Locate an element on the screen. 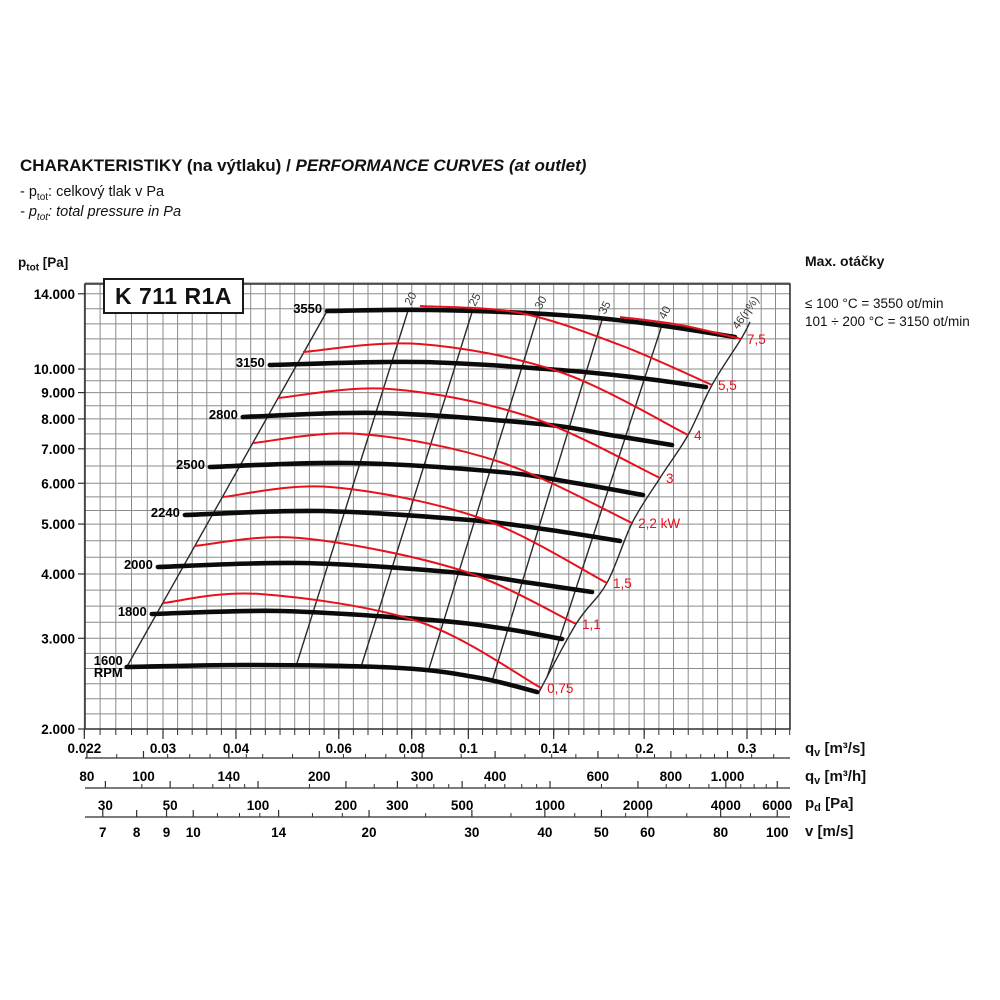 The width and height of the screenshot is (1000, 1000). x-tick-label: 500 is located at coordinates (462, 805).